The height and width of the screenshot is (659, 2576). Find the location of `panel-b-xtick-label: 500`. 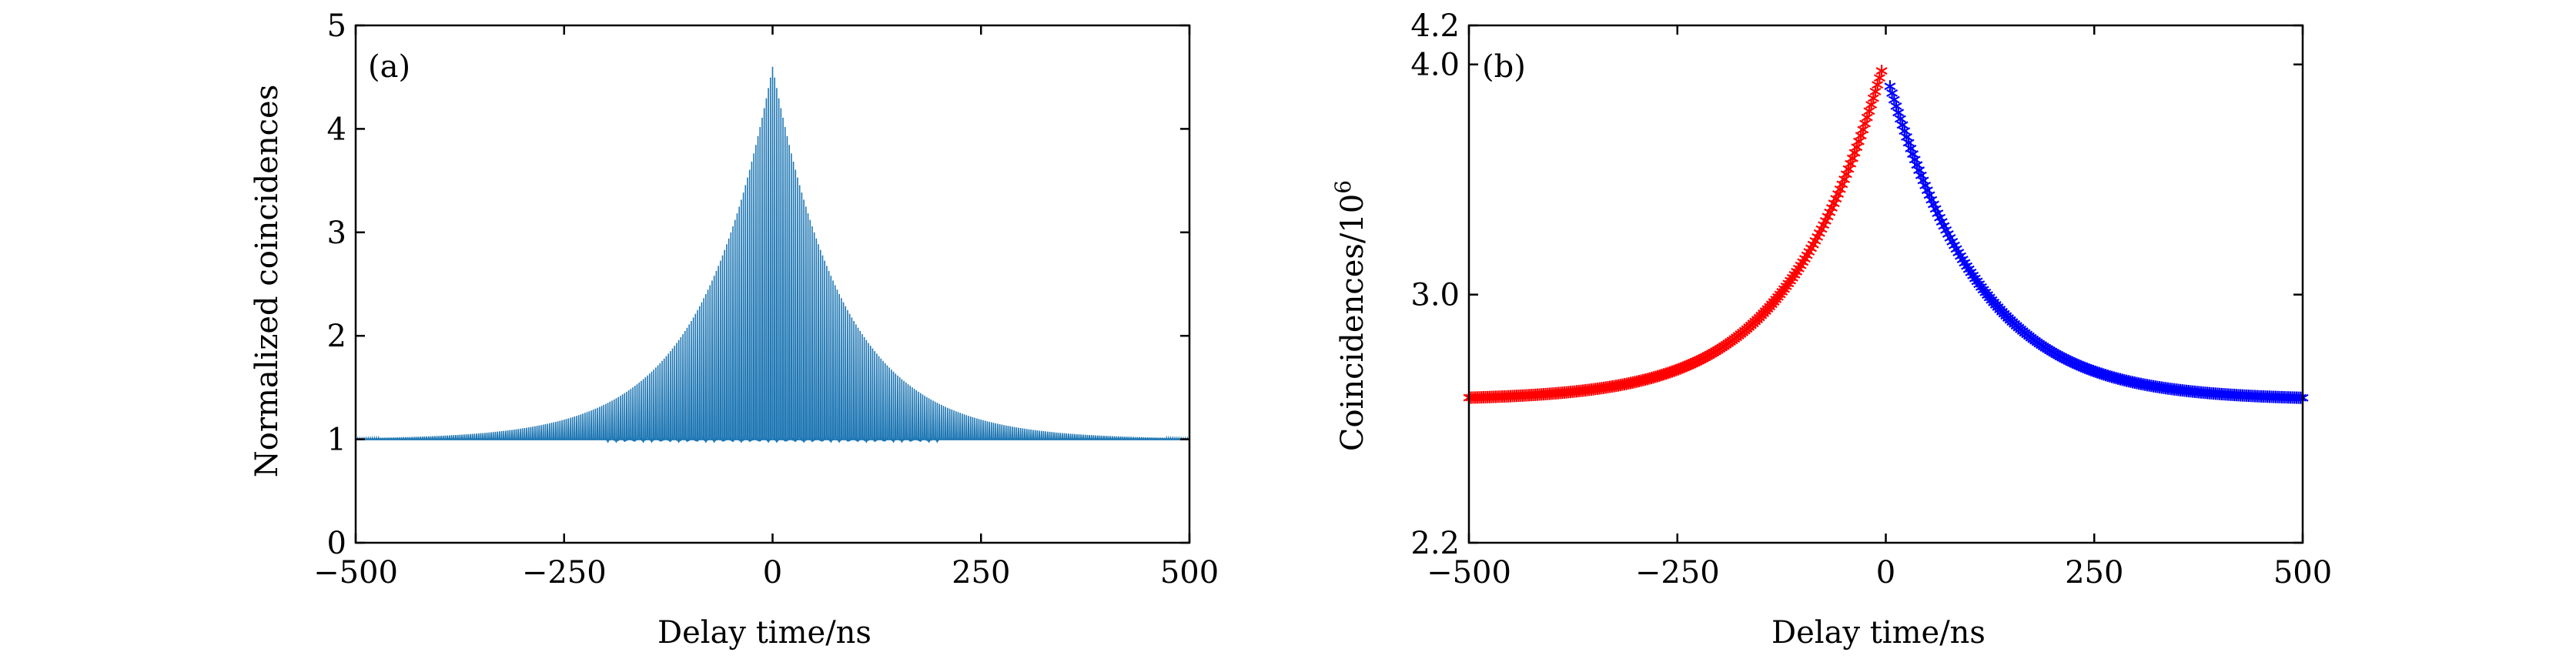

panel-b-xtick-label: 500 is located at coordinates (2303, 572).